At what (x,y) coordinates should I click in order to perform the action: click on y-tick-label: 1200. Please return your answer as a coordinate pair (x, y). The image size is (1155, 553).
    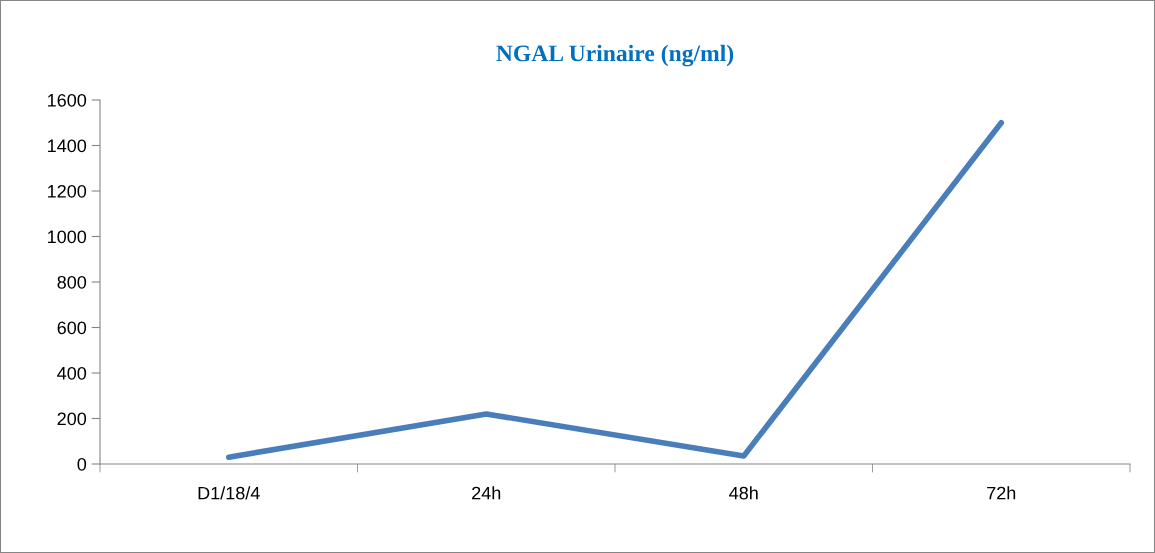
    Looking at the image, I should click on (67, 191).